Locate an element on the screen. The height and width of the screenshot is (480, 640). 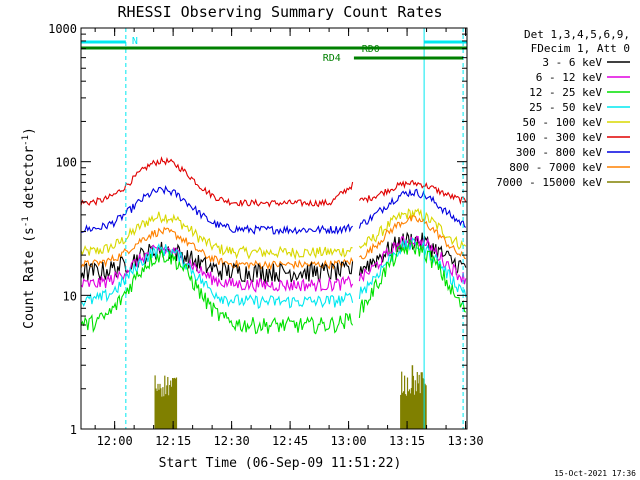
x-tick-label: 12:45 is located at coordinates (290, 441).